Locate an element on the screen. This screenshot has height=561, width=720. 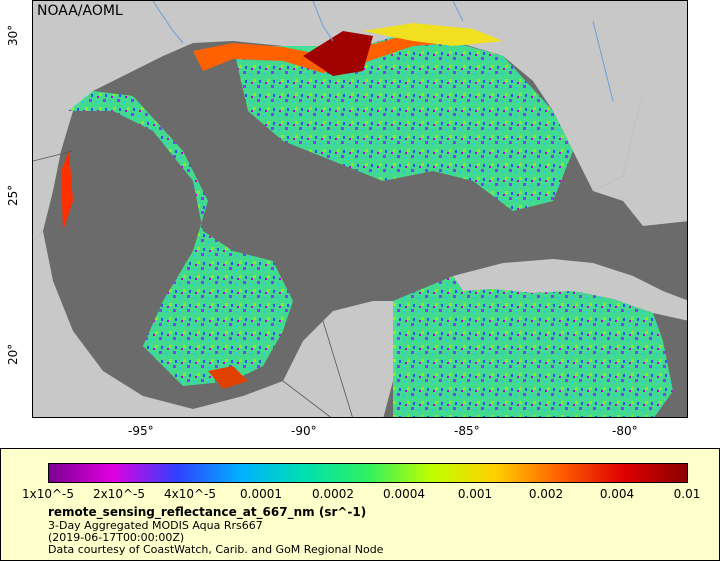
dataset-time: (2019-06-17T00:00:00Z) is located at coordinates (116, 537).